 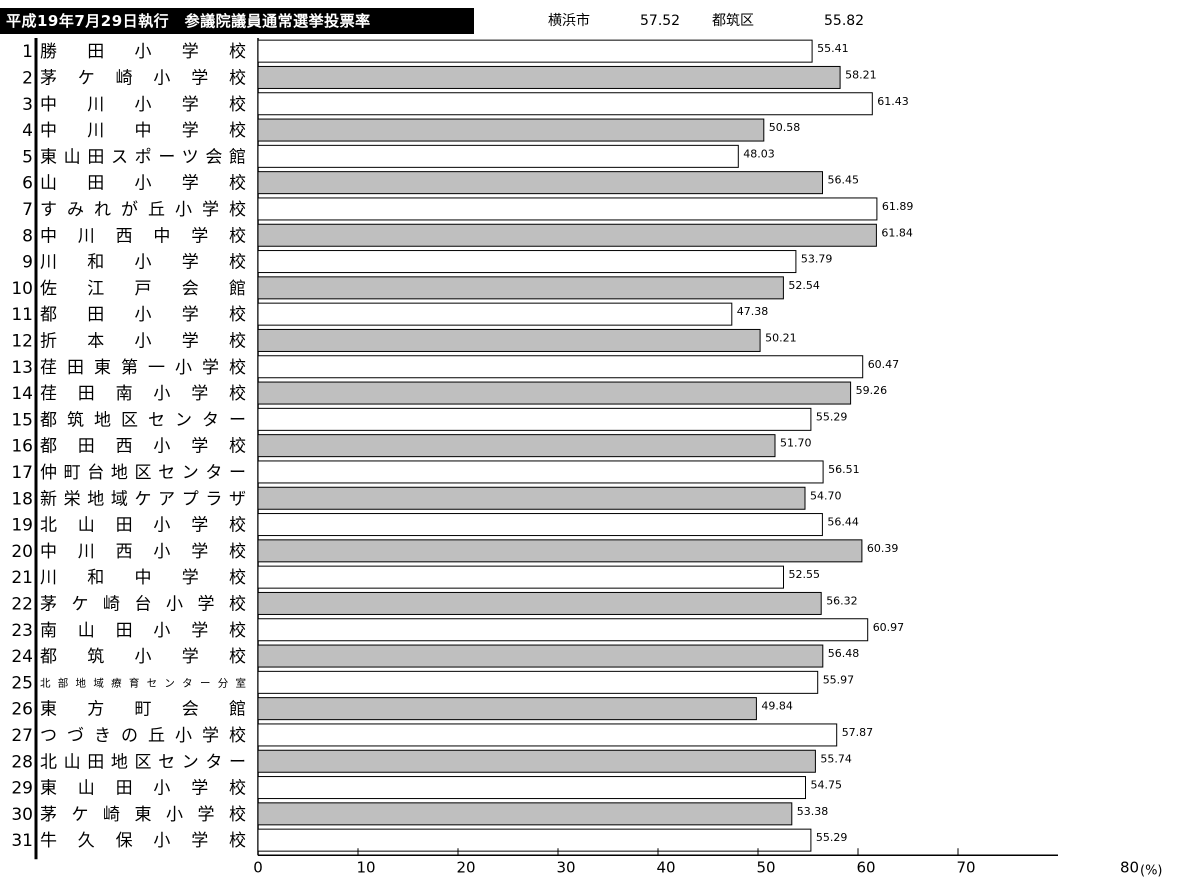 What do you see at coordinates (844, 469) in the screenshot?
I see `value-label: 56.51` at bounding box center [844, 469].